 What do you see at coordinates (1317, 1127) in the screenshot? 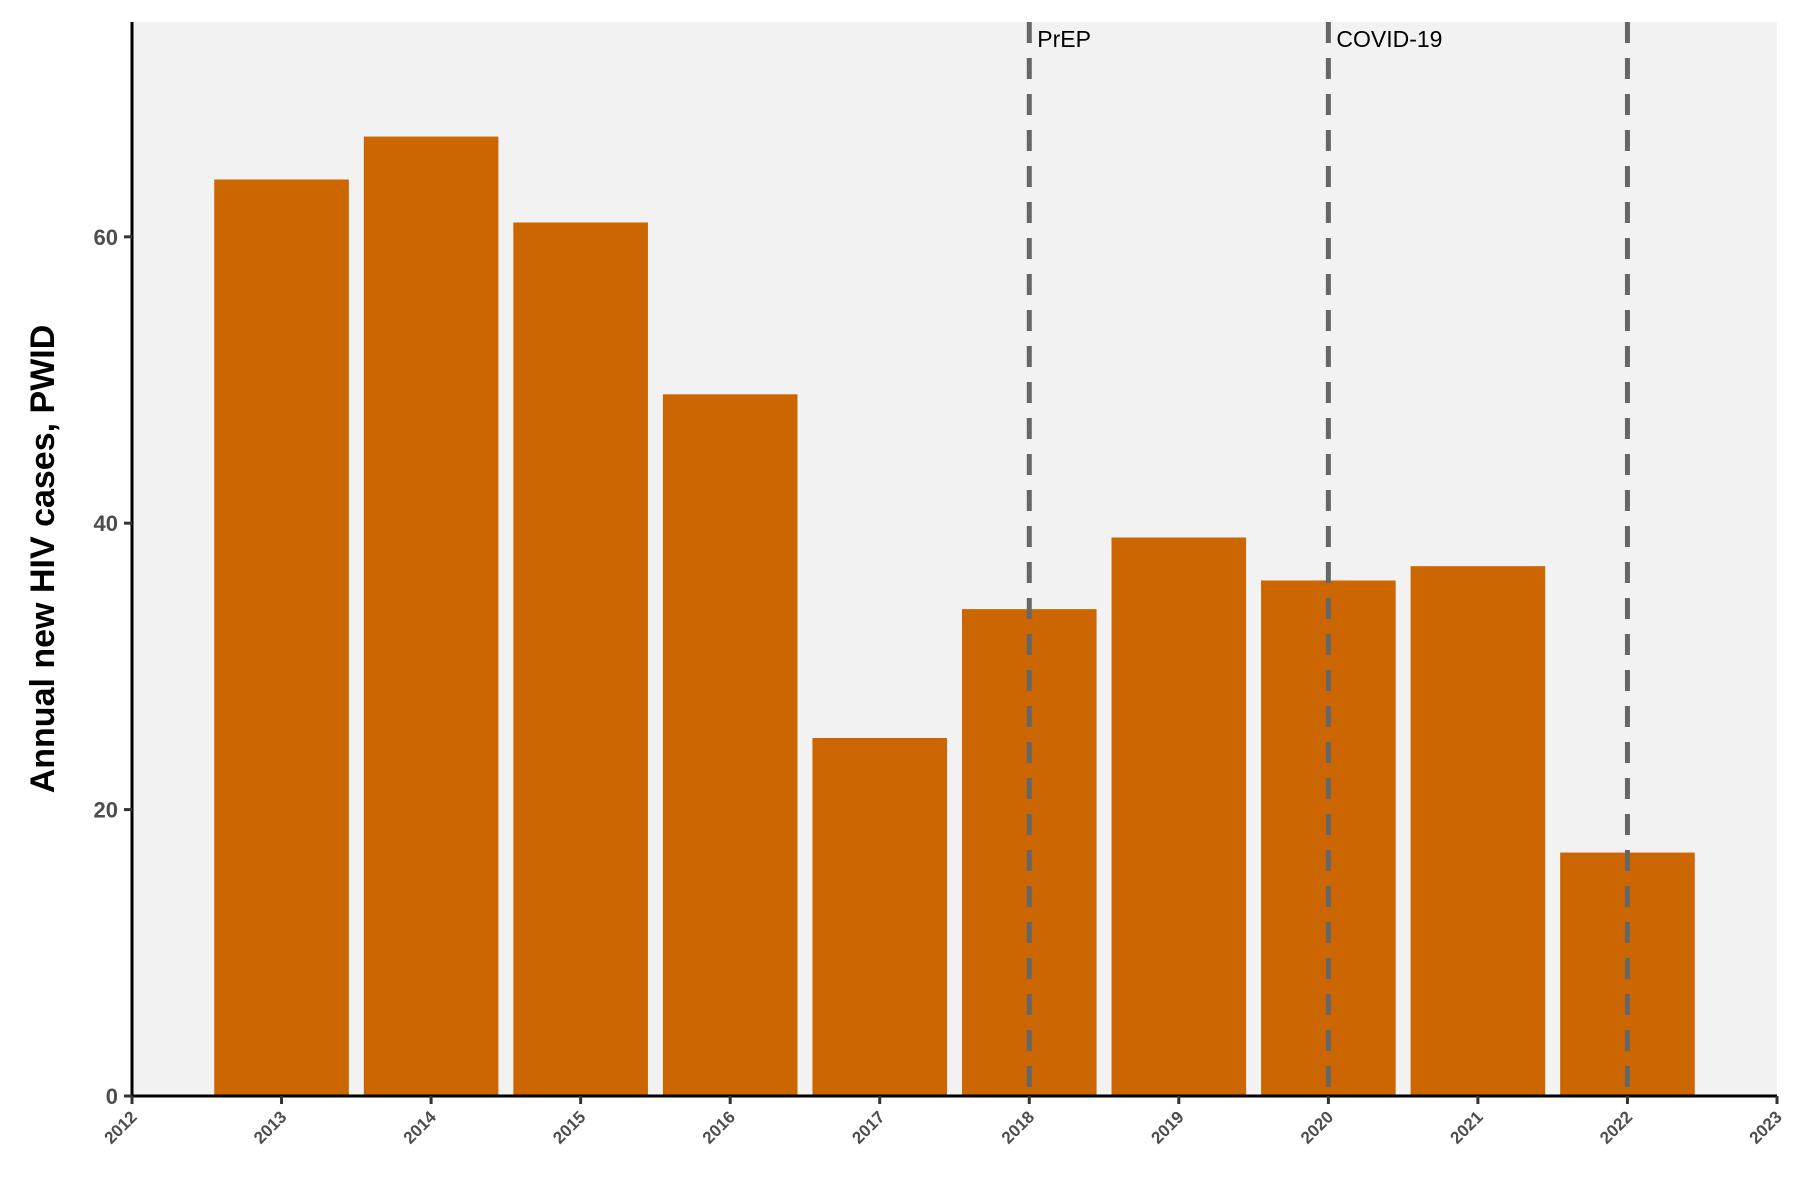
I see `x-tick-label: 2020` at bounding box center [1317, 1127].